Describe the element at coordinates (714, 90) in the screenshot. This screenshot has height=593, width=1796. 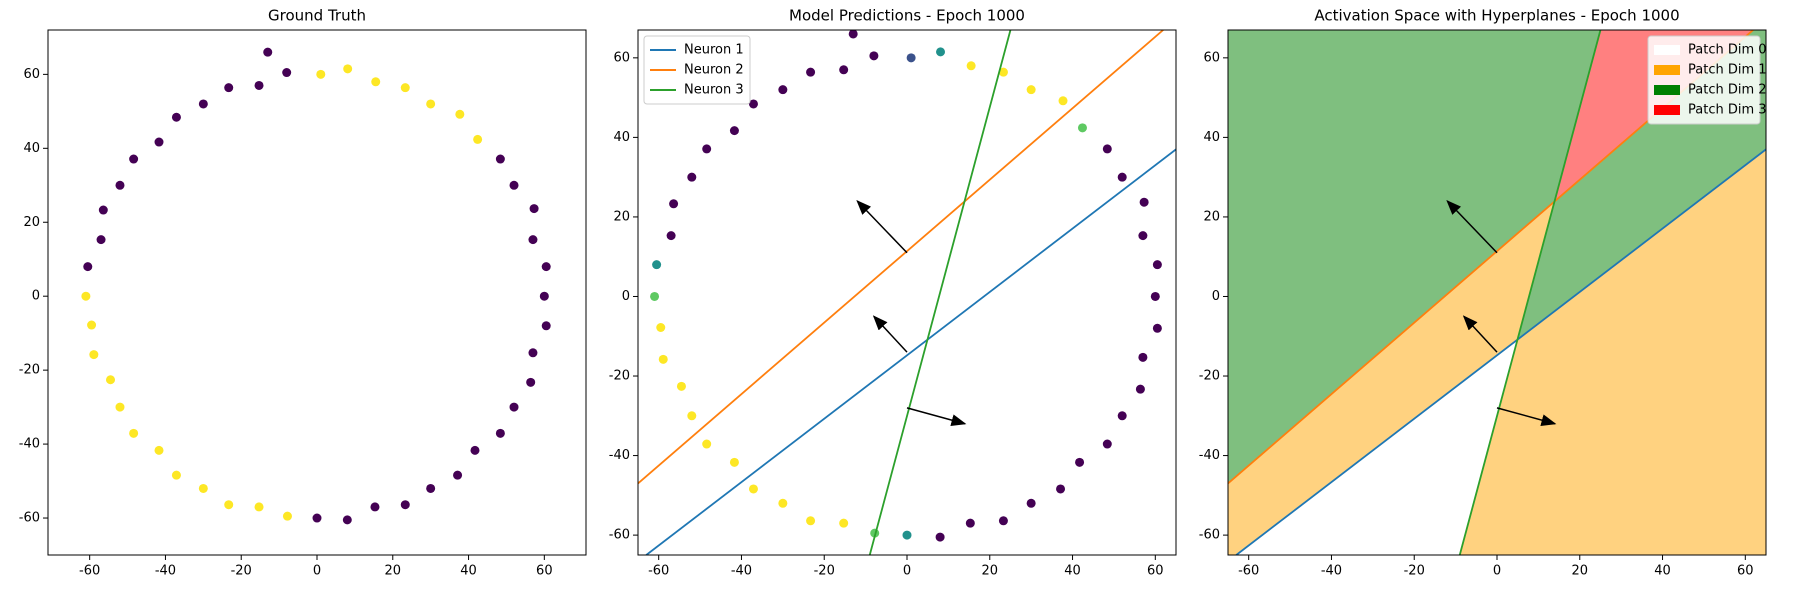
I see `legend-label: Neuron 3` at that location.